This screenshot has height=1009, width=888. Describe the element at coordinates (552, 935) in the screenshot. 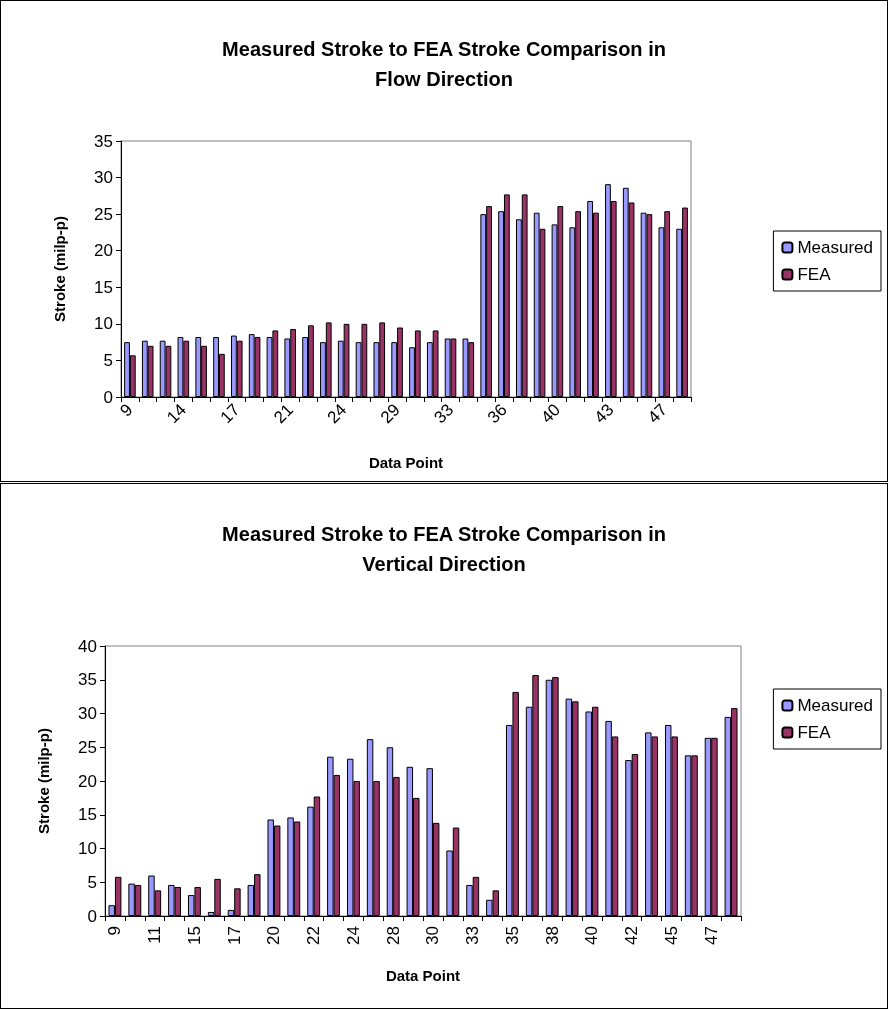

I see `x-tick-label: 38` at that location.